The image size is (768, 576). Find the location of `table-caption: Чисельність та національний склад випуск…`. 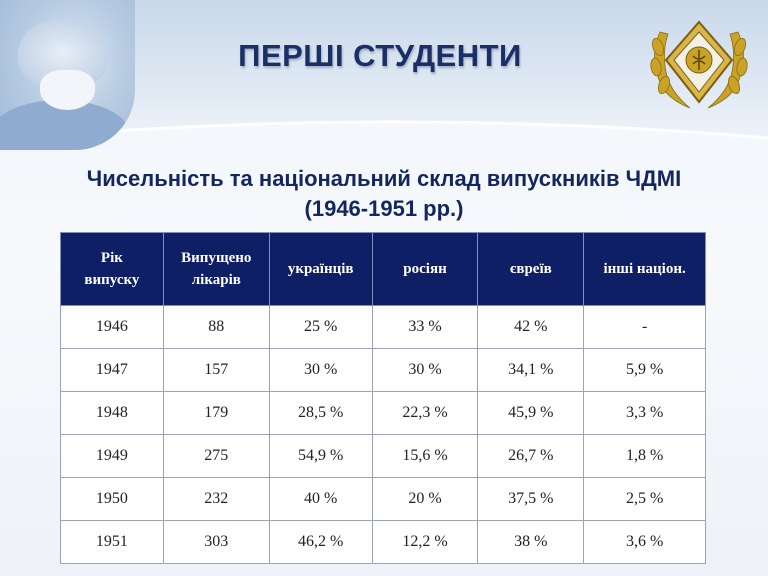

table-caption: Чисельність та національний склад випуск… is located at coordinates (384, 194).